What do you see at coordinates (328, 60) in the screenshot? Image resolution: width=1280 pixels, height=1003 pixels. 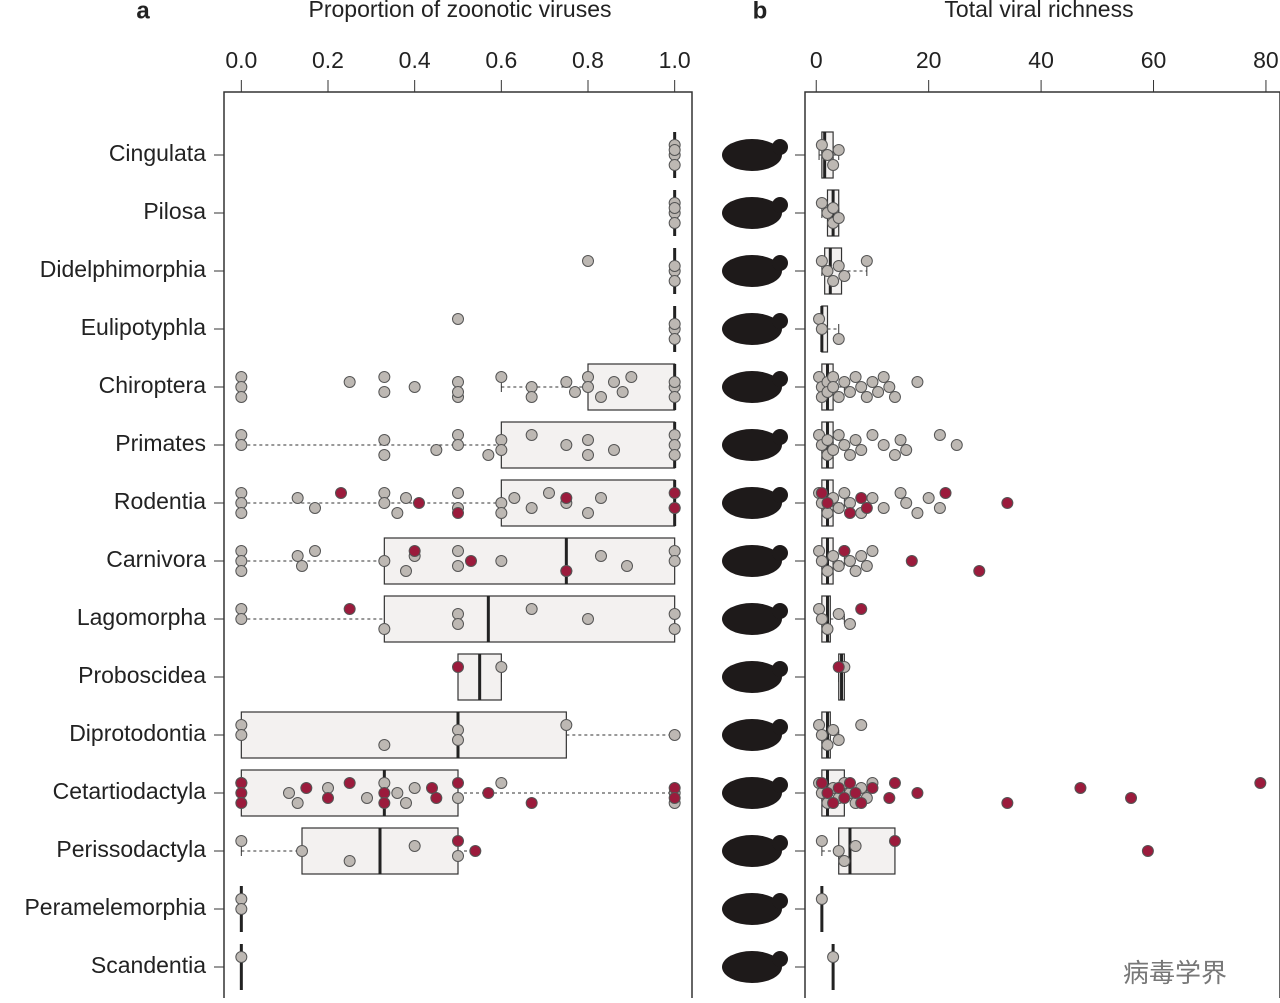 I see `x-tick-label: 0.2` at bounding box center [328, 60].